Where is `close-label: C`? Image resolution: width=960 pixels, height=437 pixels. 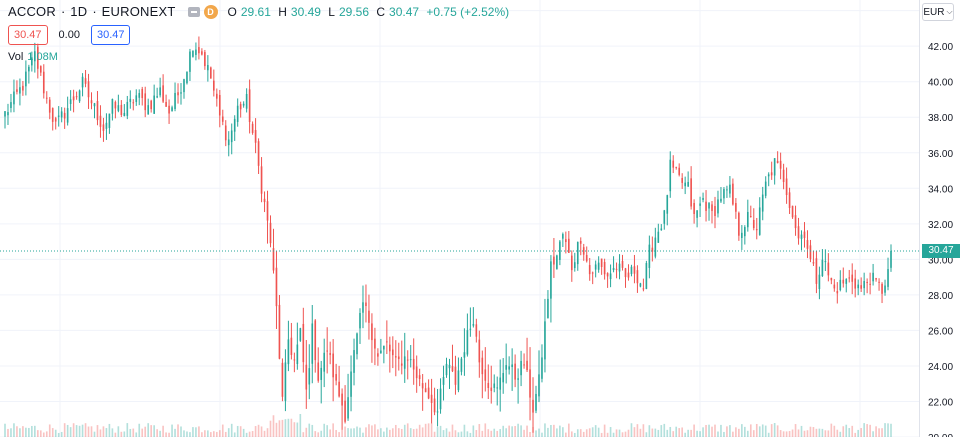 close-label: C is located at coordinates (381, 11).